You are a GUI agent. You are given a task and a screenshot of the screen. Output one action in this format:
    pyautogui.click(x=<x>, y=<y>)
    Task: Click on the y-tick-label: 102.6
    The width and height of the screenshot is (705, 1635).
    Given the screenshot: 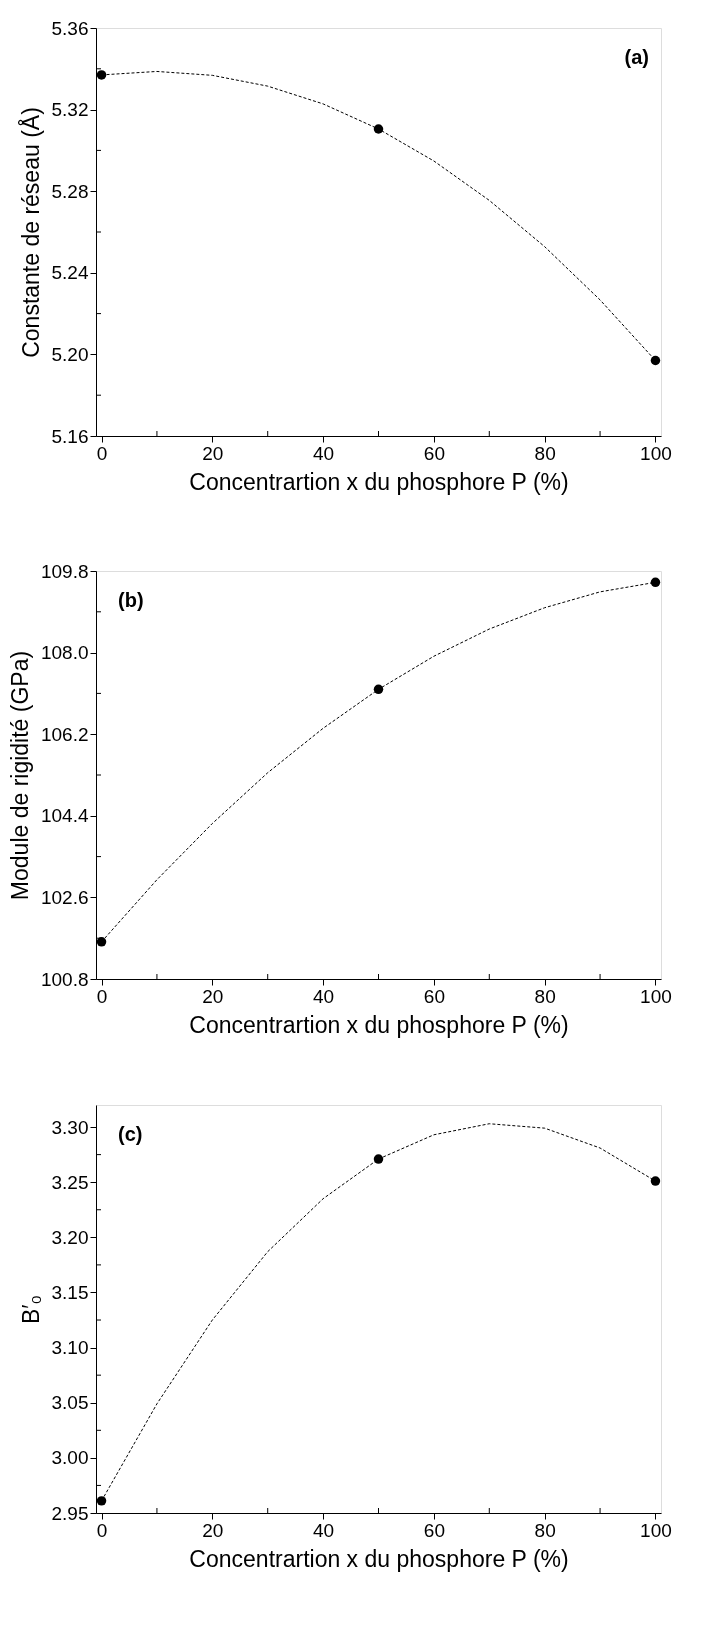 What is the action you would take?
    pyautogui.click(x=64, y=897)
    